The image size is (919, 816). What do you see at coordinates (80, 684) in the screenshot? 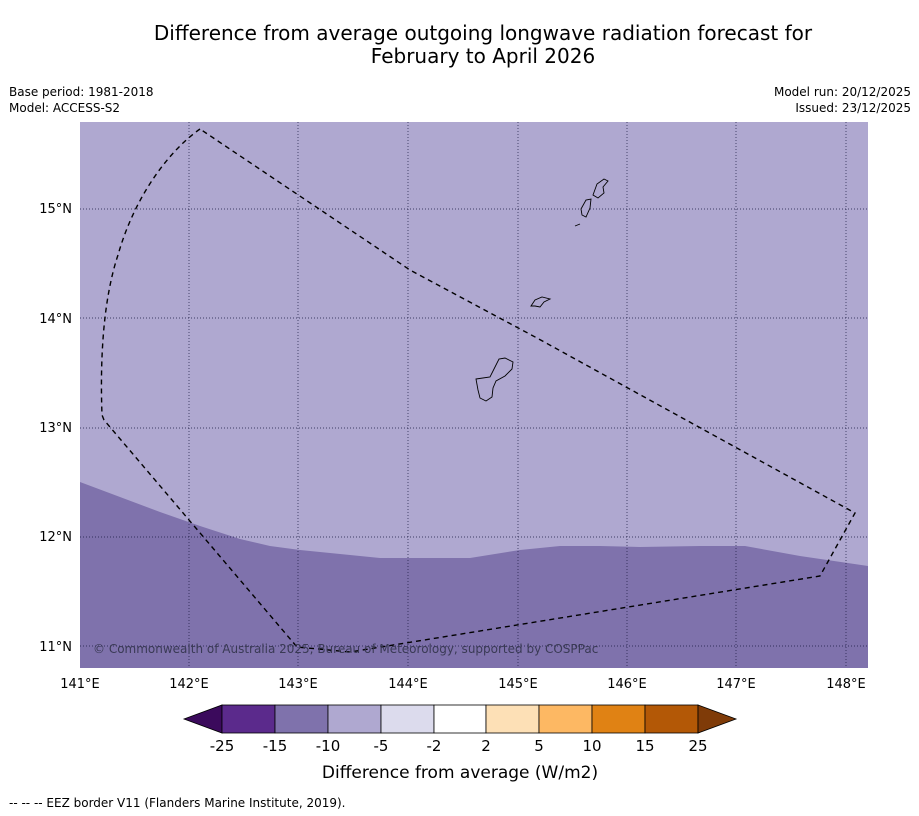
I see `lon-label-141: 141°E` at bounding box center [80, 684].